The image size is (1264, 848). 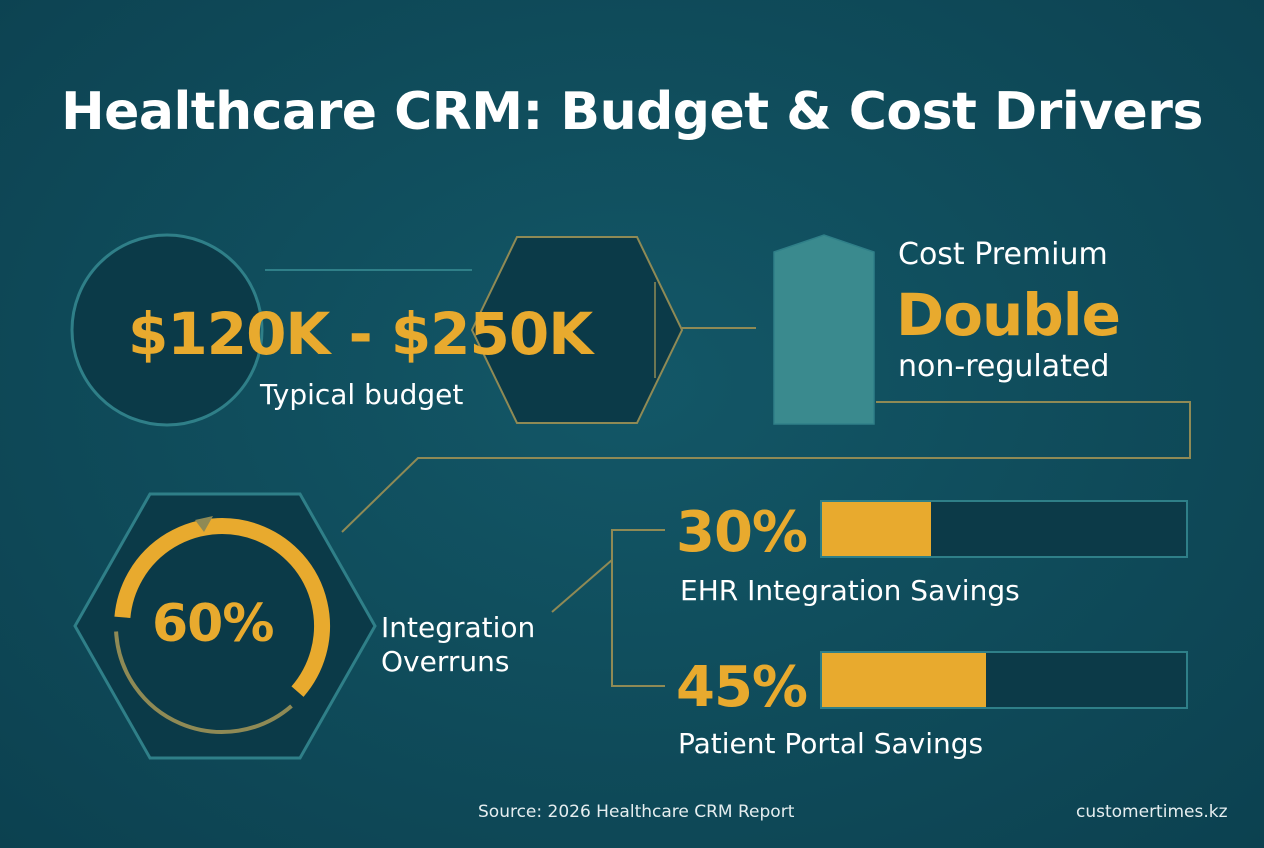 What do you see at coordinates (636, 812) in the screenshot?
I see `source-note: Source: 2026 Healthcare CRM Report` at bounding box center [636, 812].